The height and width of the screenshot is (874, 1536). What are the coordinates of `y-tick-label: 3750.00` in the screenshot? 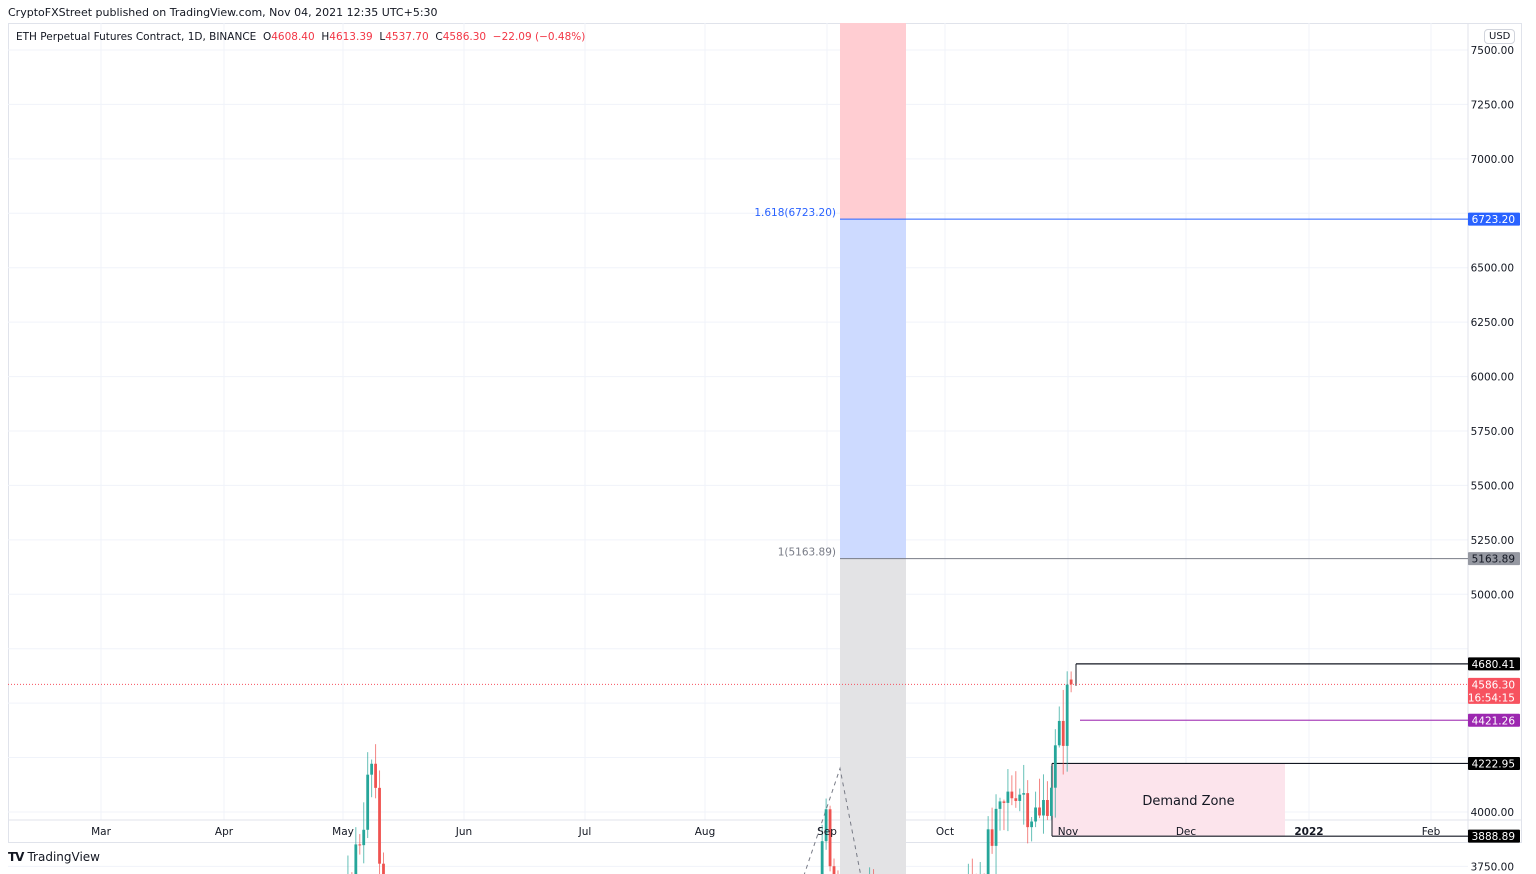 It's located at (1492, 867).